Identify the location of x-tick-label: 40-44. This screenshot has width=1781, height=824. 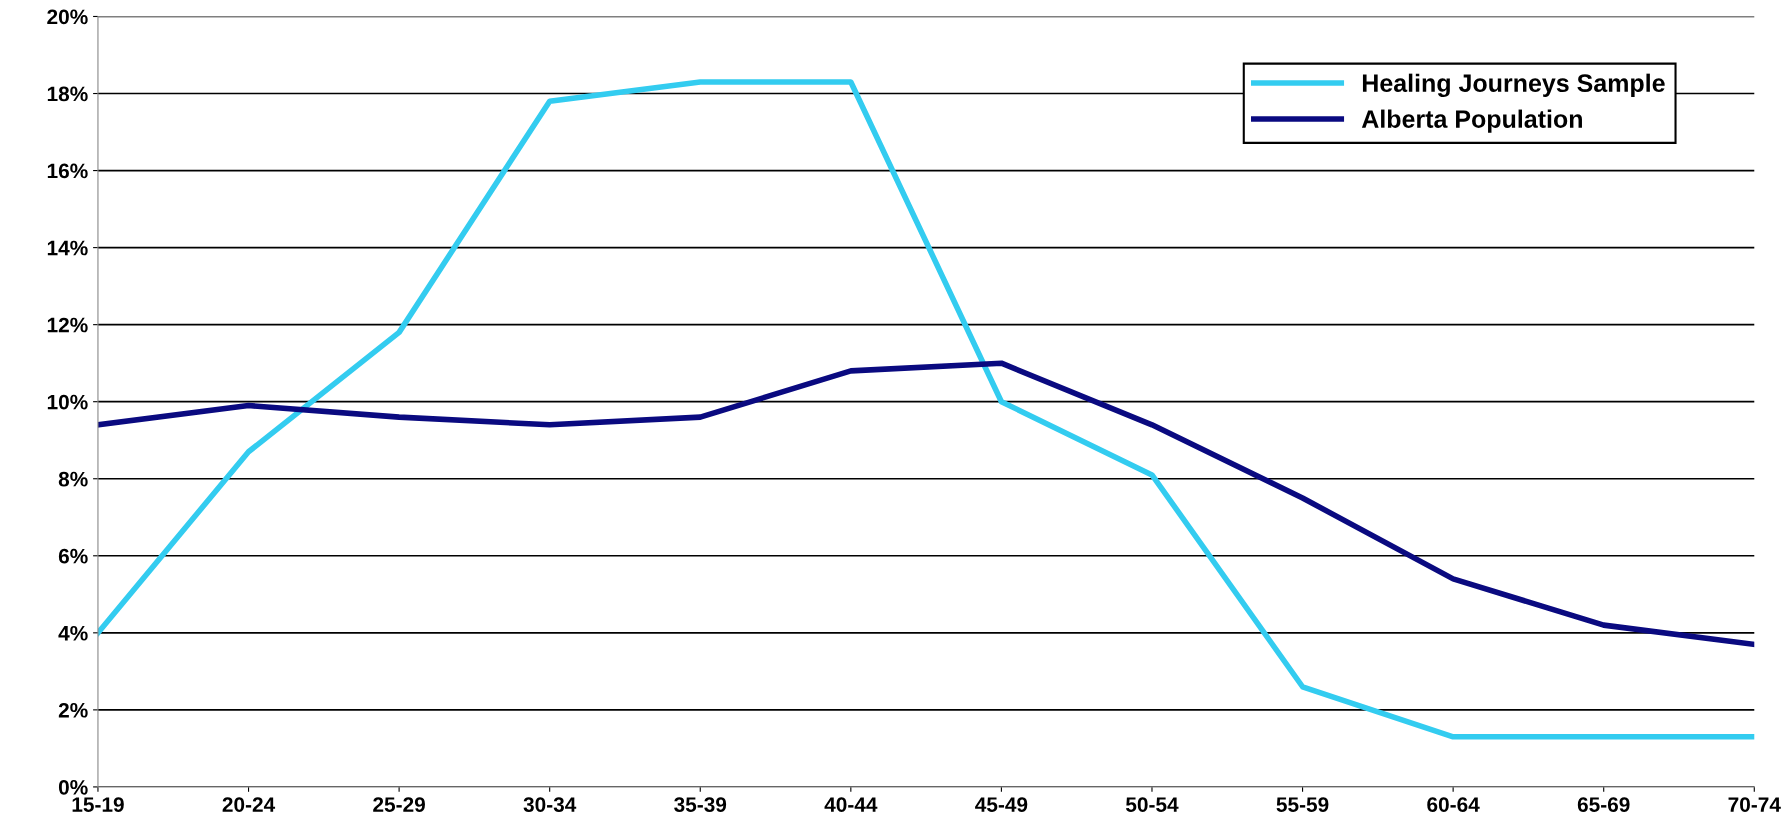
(851, 804).